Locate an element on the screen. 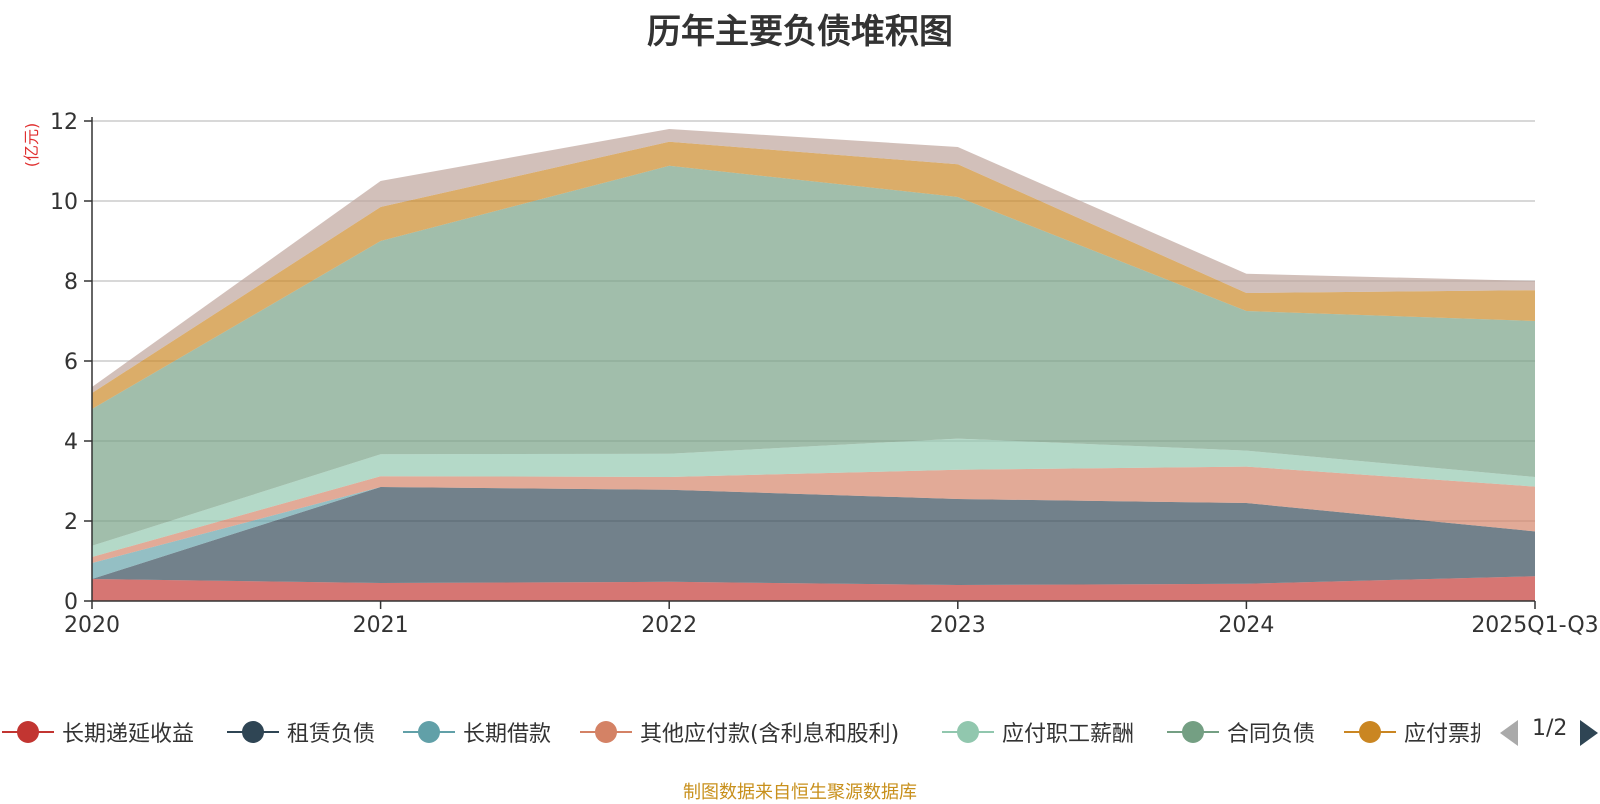  y-tick-label: 2 is located at coordinates (71, 522).